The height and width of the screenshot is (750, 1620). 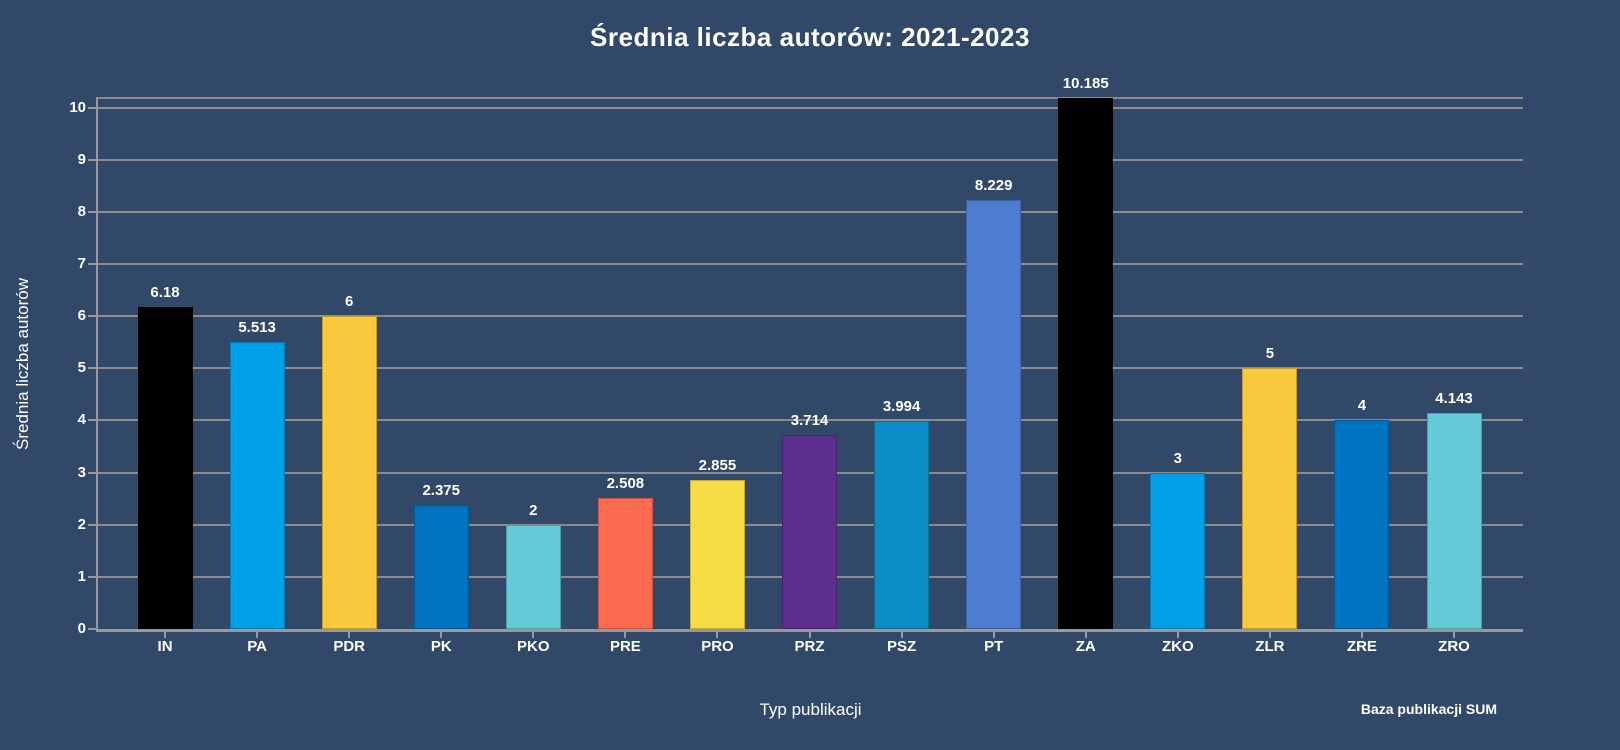 What do you see at coordinates (717, 646) in the screenshot?
I see `x-tick-label-PRO: PRO` at bounding box center [717, 646].